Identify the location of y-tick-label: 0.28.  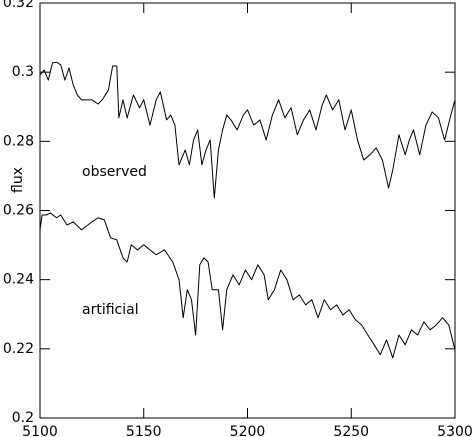
(18, 141).